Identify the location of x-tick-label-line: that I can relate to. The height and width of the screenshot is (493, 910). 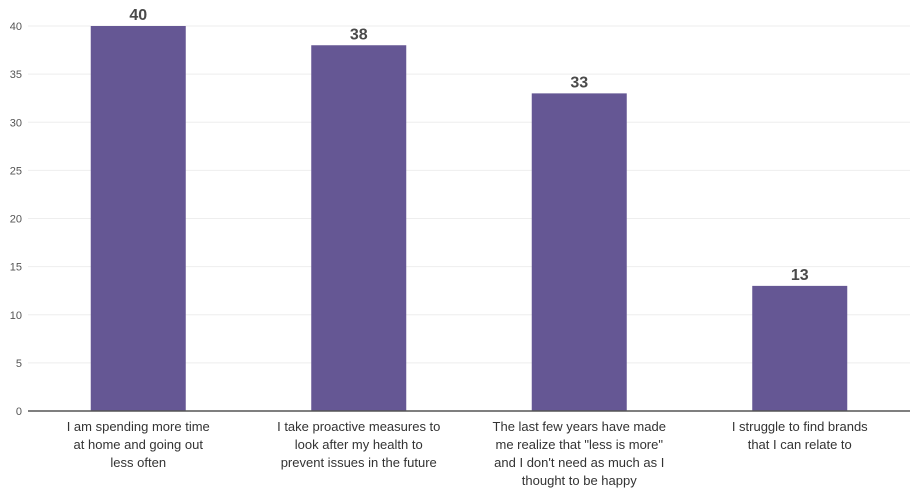
(799, 444).